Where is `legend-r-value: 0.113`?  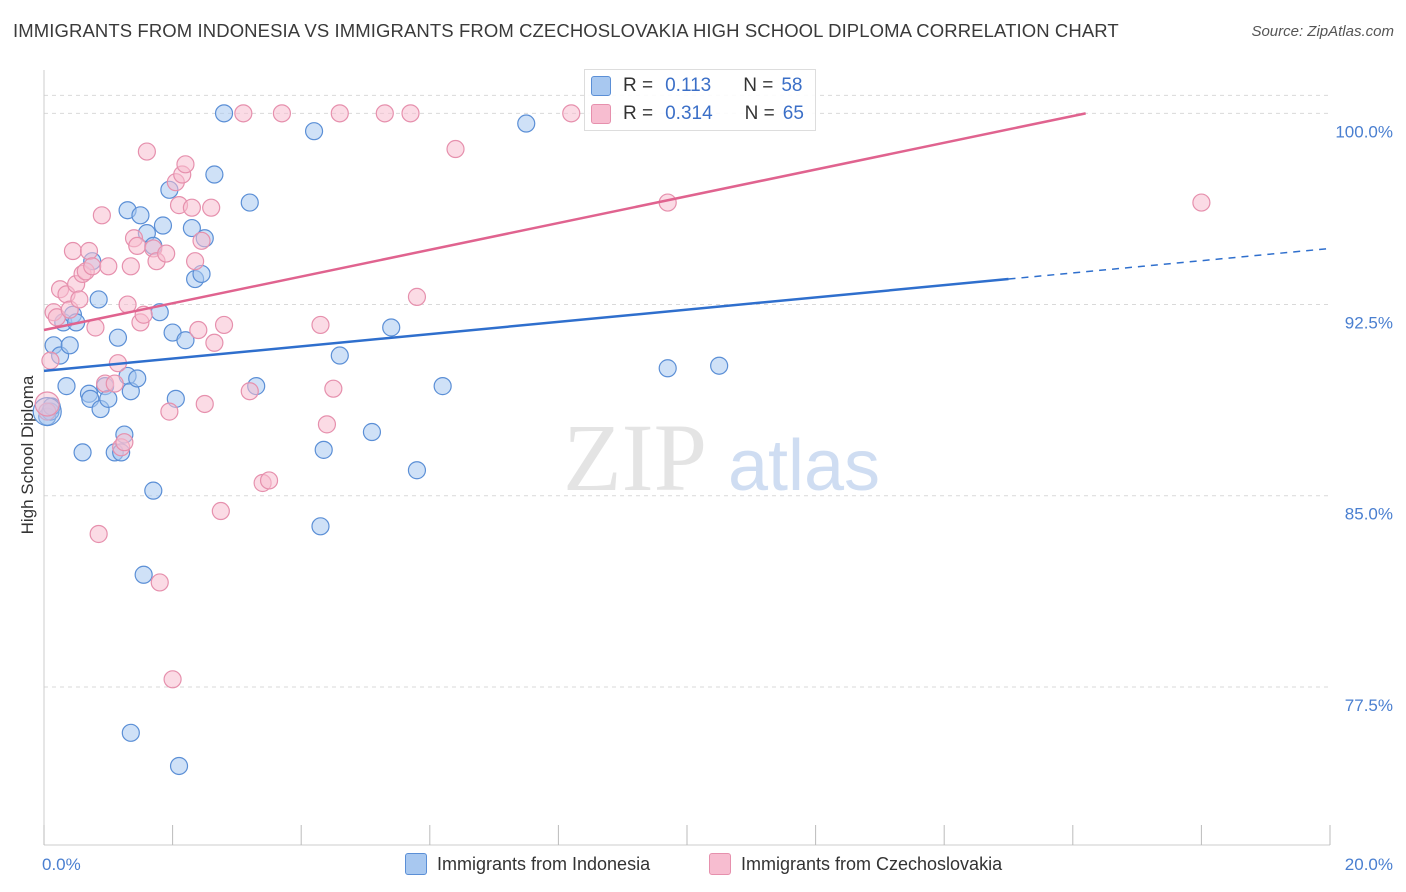 legend-r-value: 0.113 is located at coordinates (688, 85).